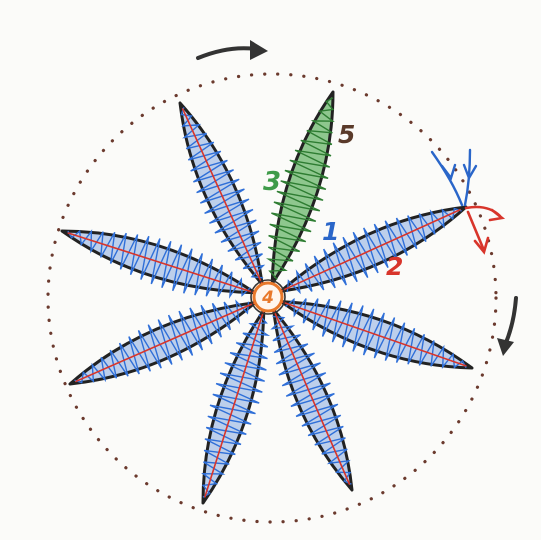 This screenshot has height=540, width=541. I want to click on petal-bottom-right, so click(312, 400).